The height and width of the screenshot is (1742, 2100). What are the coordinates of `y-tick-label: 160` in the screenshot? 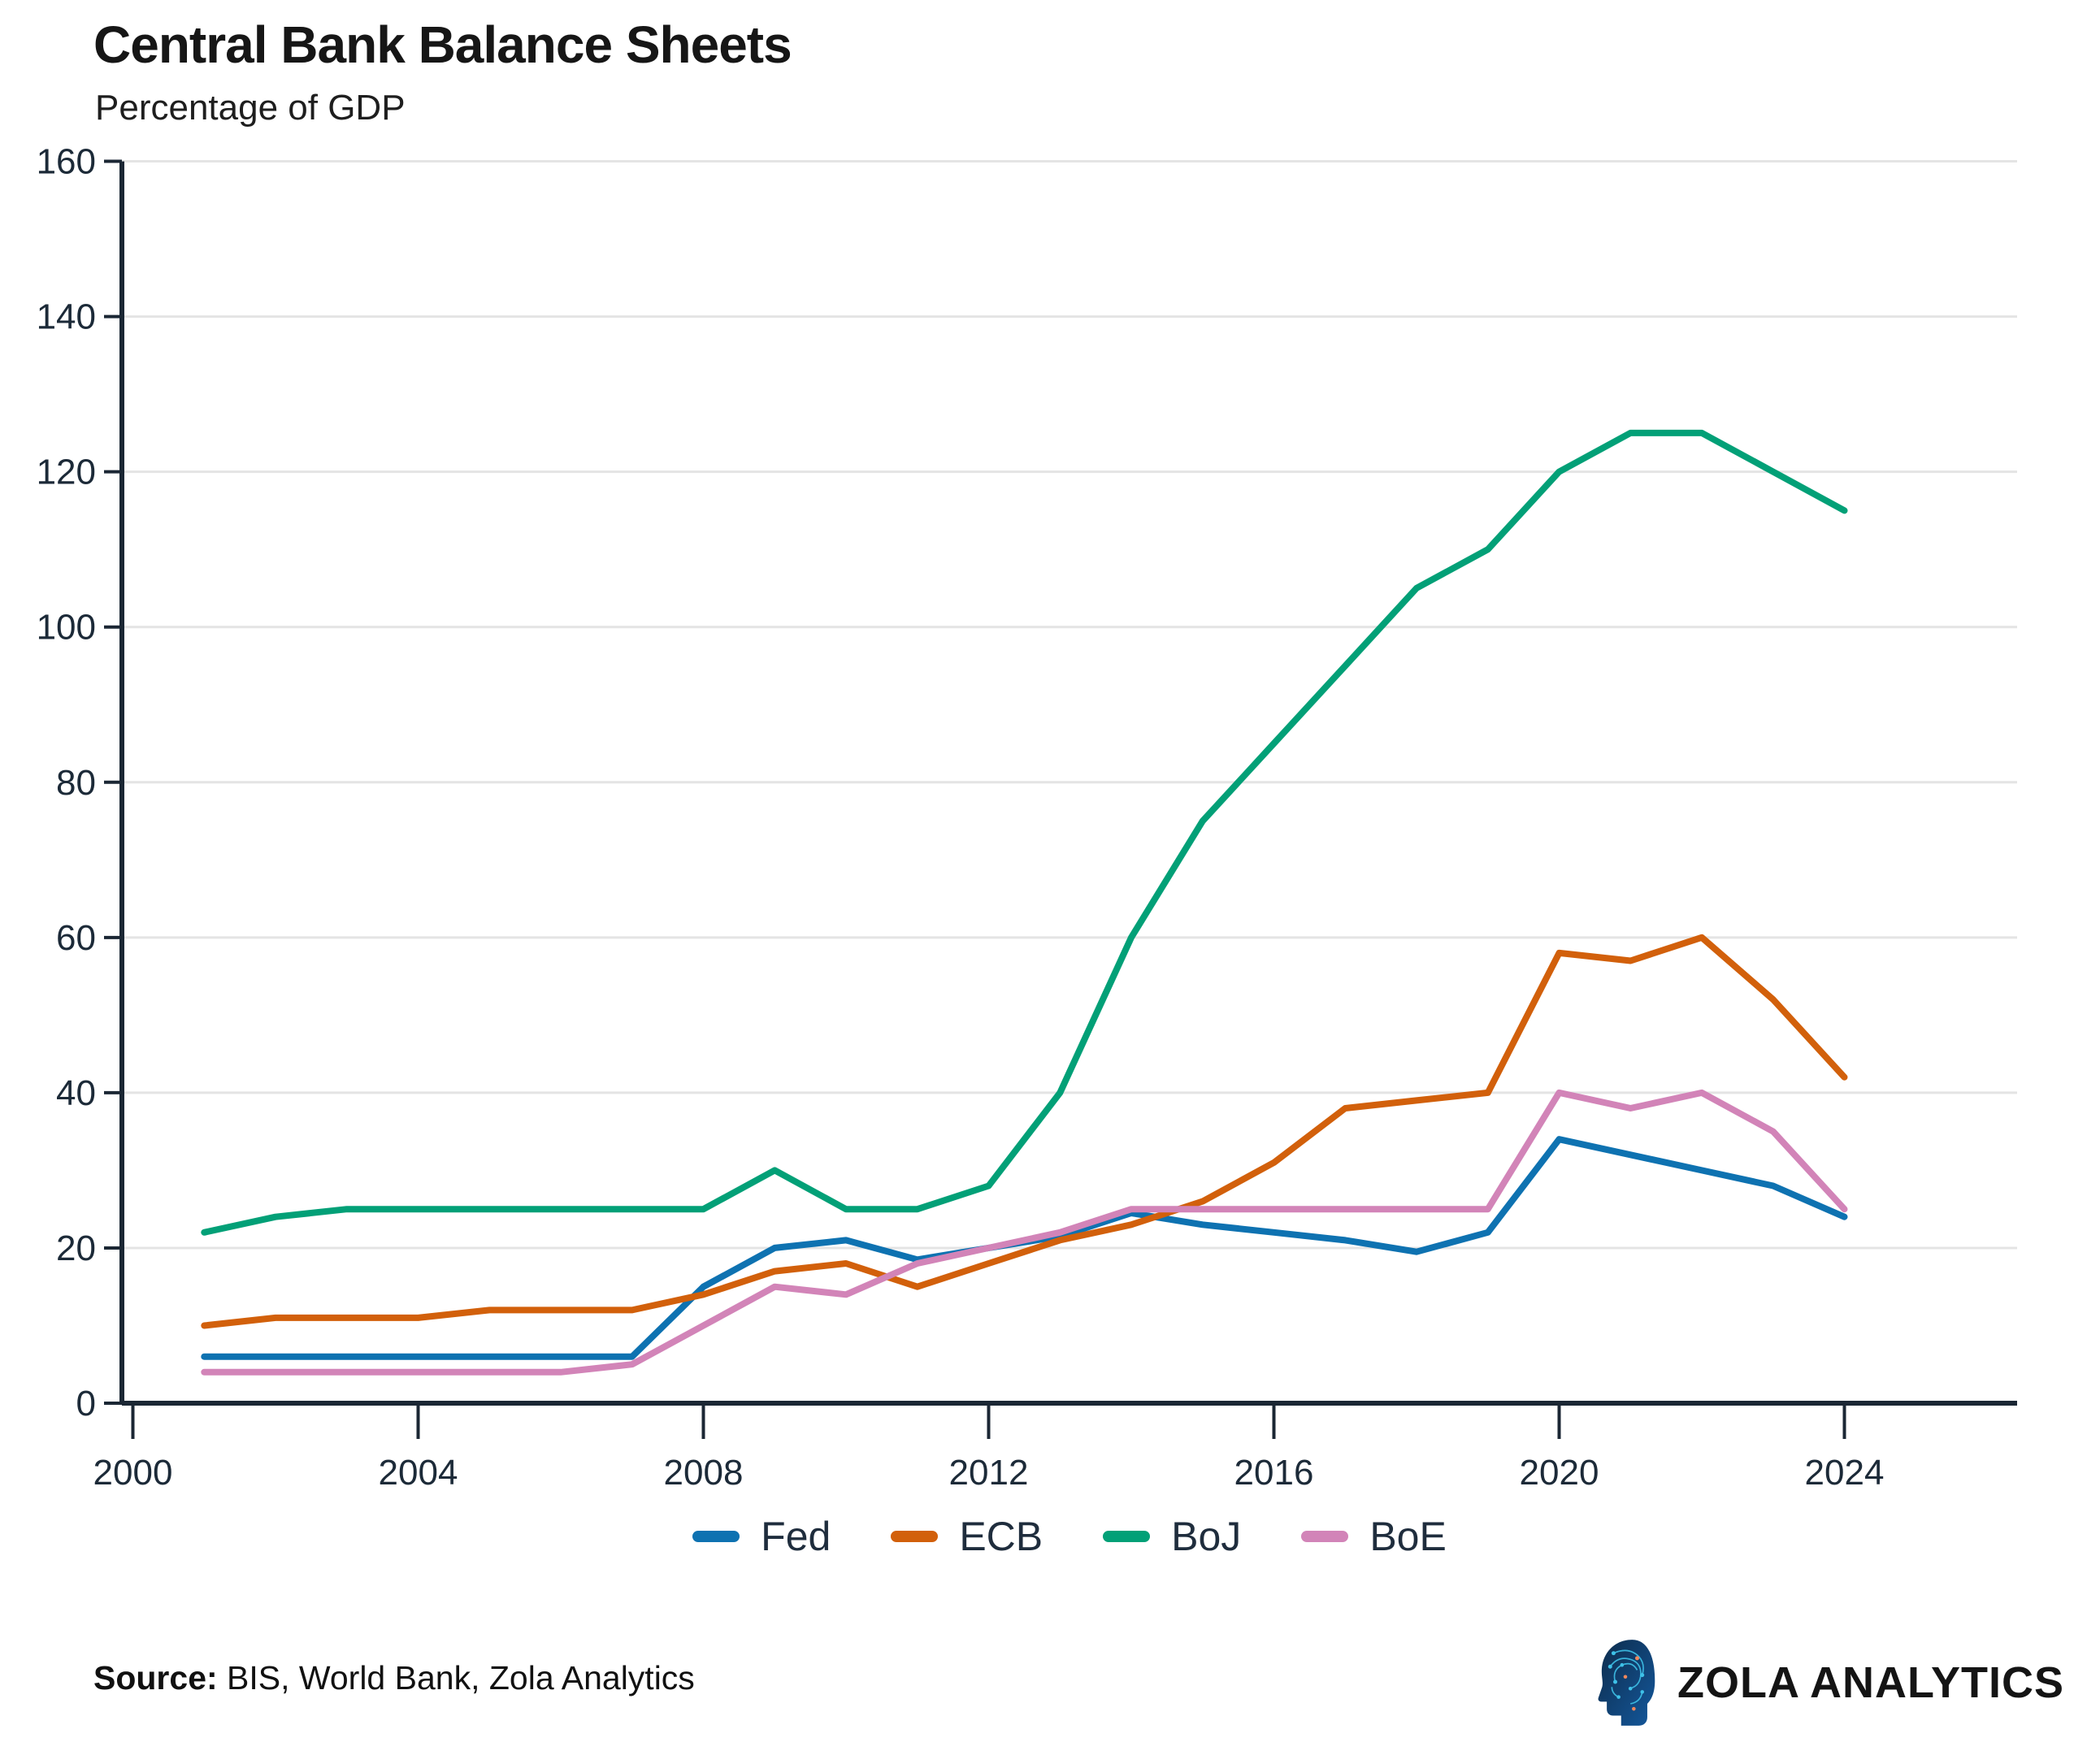 It's located at (66, 162).